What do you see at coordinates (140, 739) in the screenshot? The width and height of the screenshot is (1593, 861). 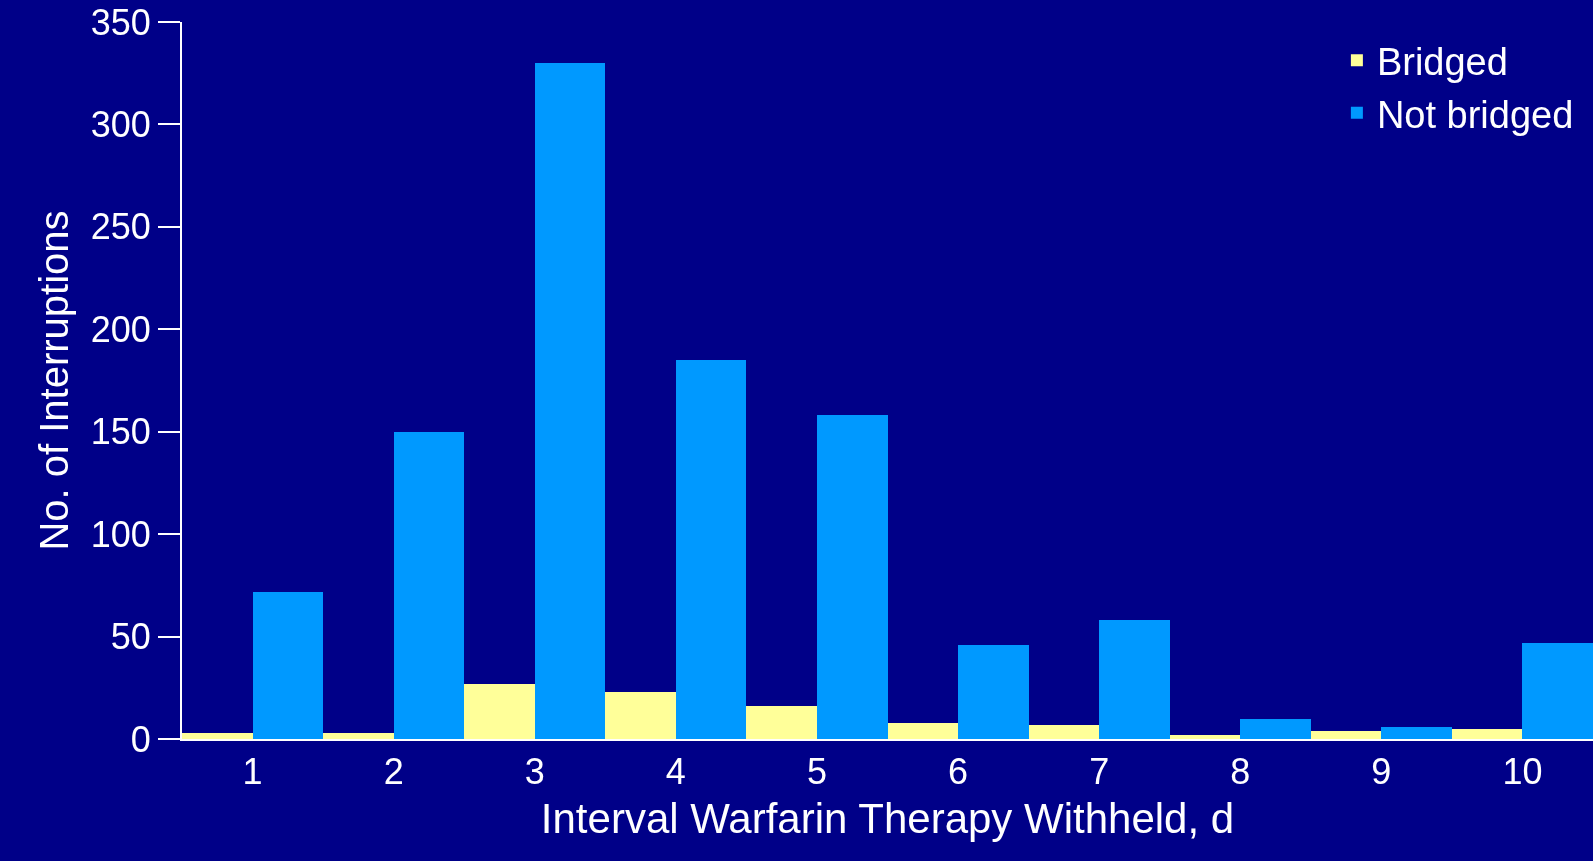 I see `y-tick-label: 0` at bounding box center [140, 739].